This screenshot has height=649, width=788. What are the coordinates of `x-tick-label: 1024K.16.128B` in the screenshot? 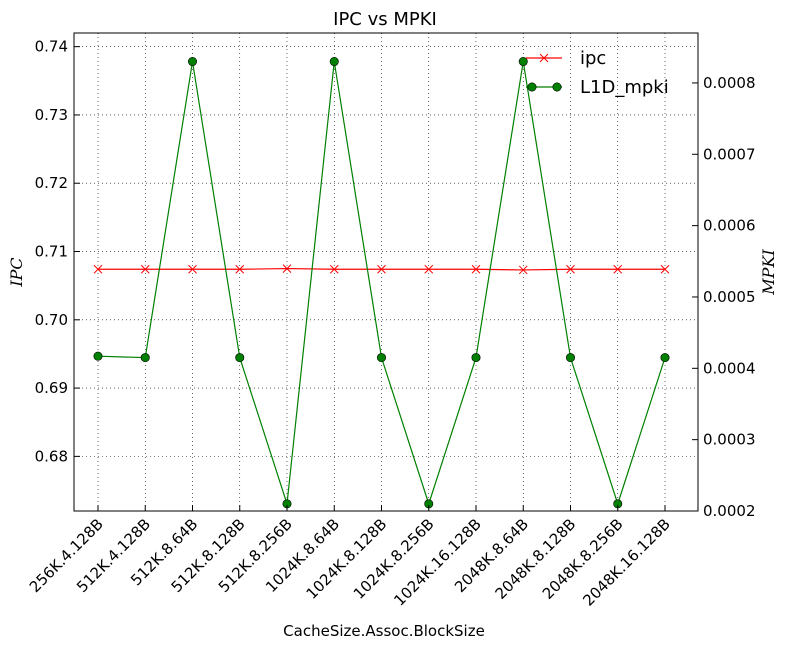 It's located at (437, 562).